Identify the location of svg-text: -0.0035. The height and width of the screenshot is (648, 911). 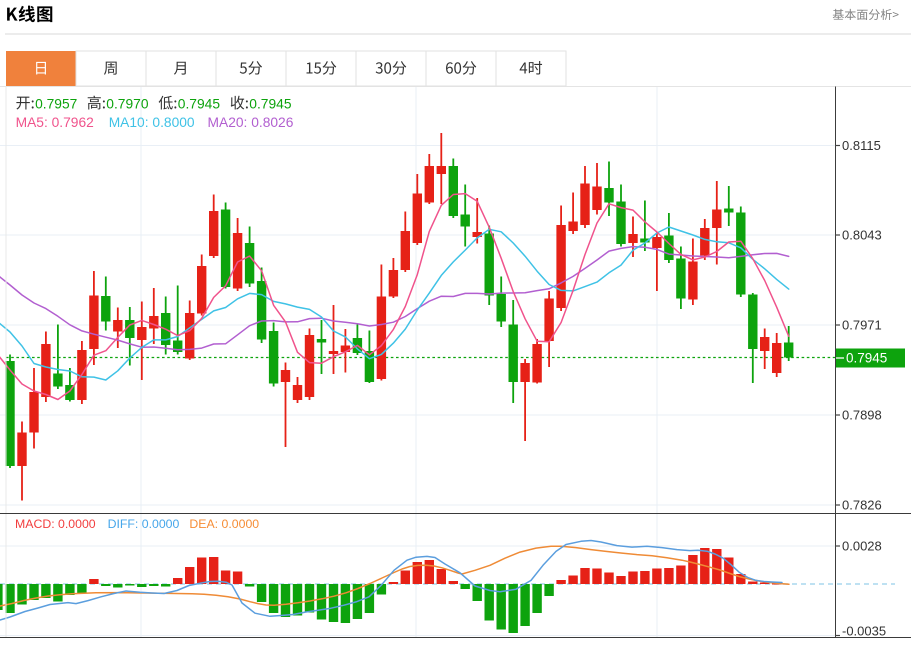
(864, 631).